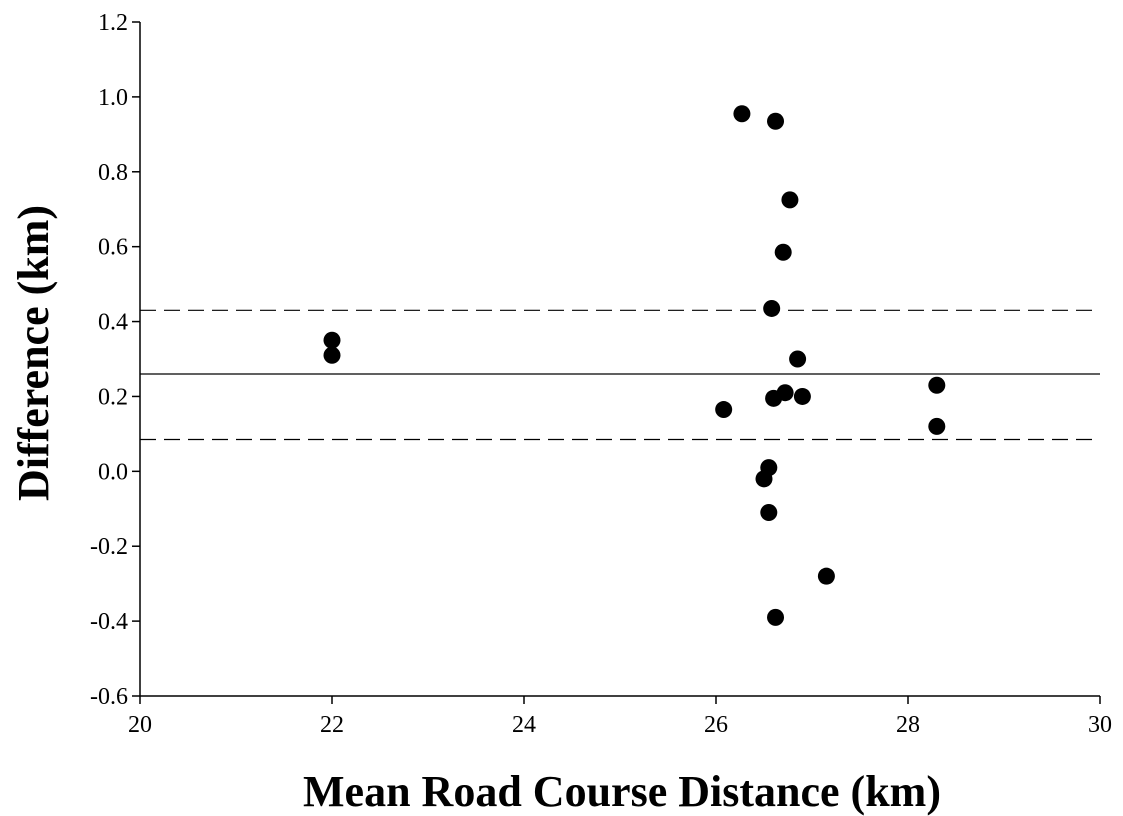 This screenshot has height=816, width=1123. I want to click on x-tick-label: 28, so click(908, 725).